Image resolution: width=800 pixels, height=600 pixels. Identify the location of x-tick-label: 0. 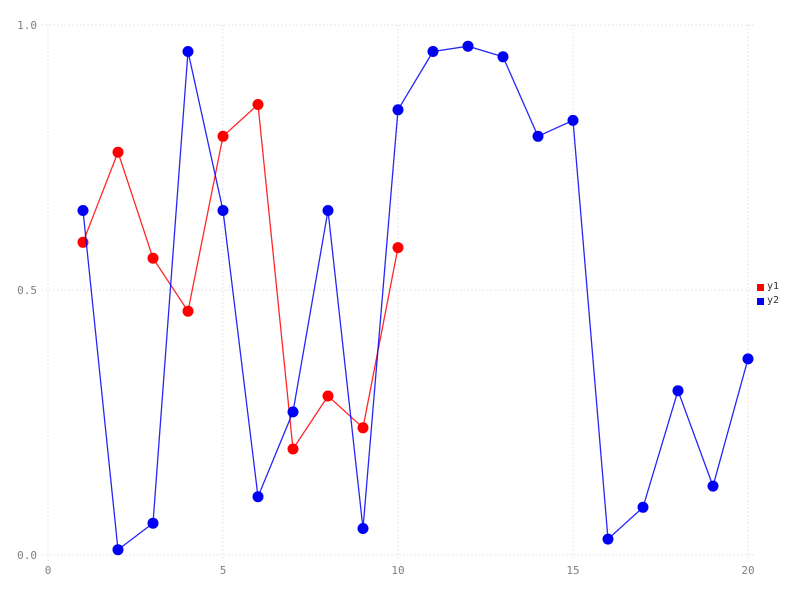
(48, 570).